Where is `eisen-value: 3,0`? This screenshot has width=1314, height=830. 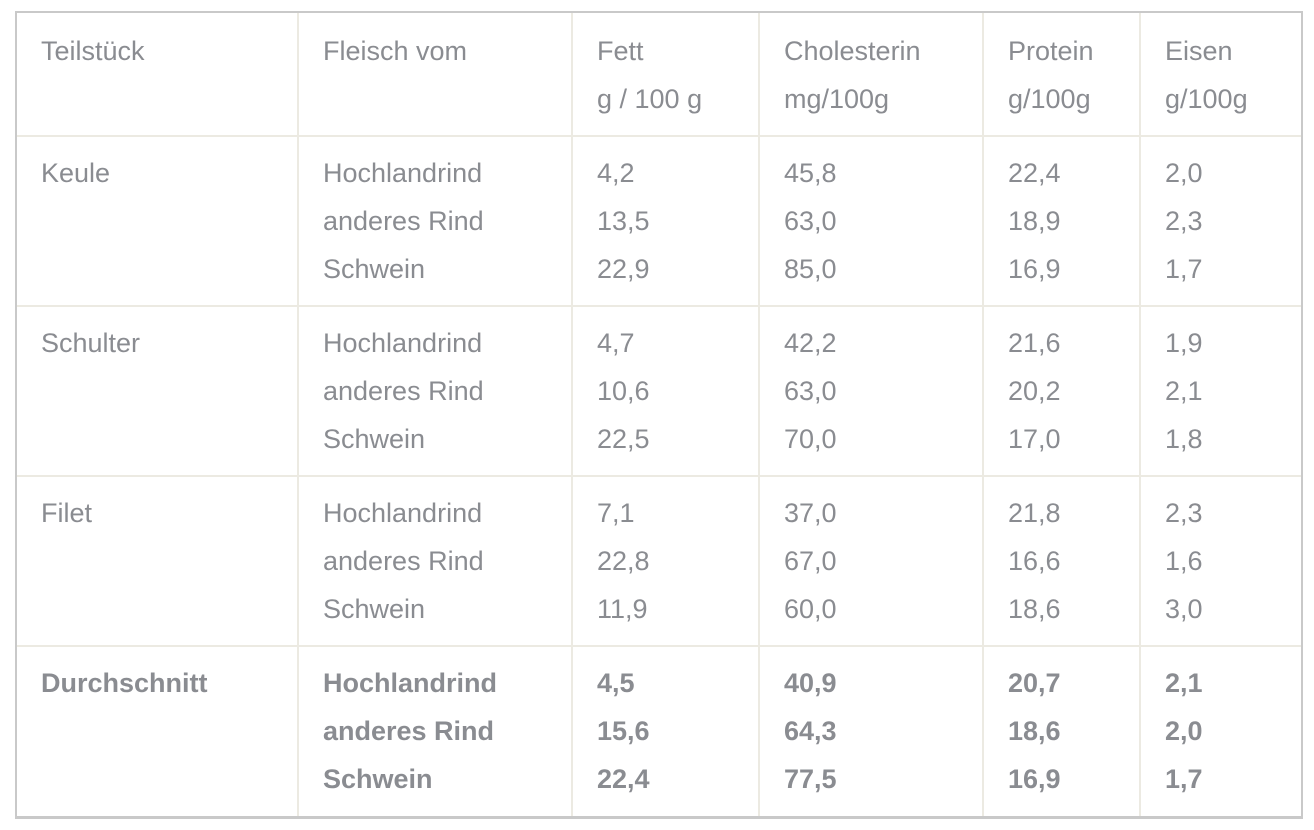 eisen-value: 3,0 is located at coordinates (1184, 609).